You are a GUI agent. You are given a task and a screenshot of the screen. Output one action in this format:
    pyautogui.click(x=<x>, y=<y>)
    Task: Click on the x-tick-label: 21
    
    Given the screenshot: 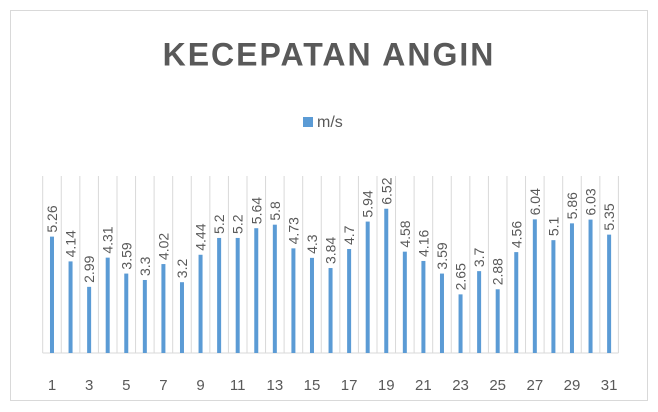 What is the action you would take?
    pyautogui.click(x=423, y=385)
    